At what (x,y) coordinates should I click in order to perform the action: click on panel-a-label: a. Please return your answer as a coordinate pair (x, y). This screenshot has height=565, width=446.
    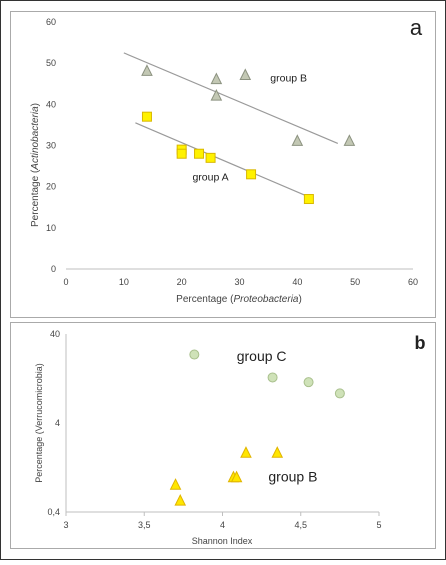
    Looking at the image, I should click on (416, 27).